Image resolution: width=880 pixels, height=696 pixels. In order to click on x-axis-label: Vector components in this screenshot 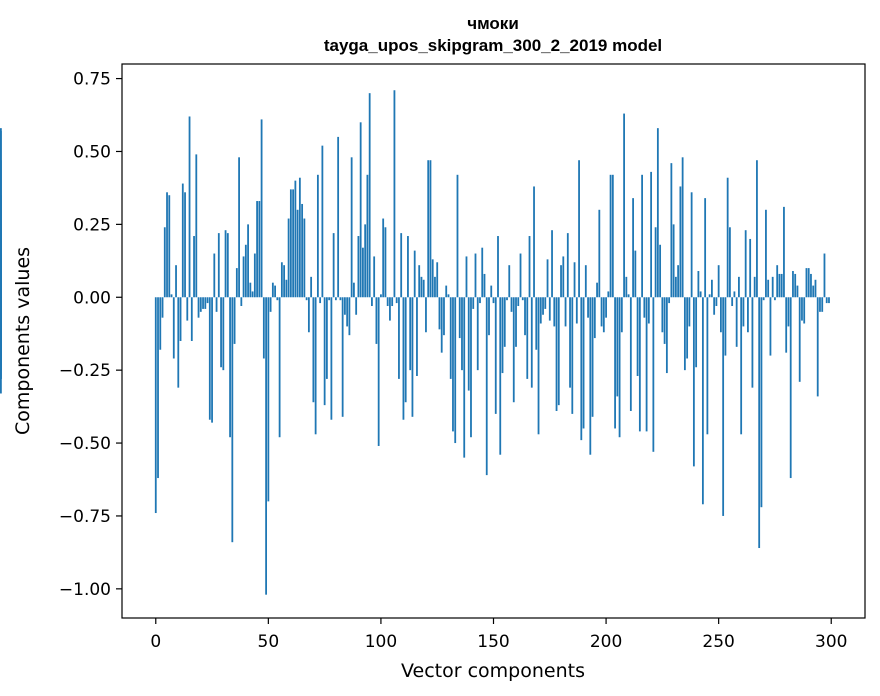, I will do `click(493, 671)`.